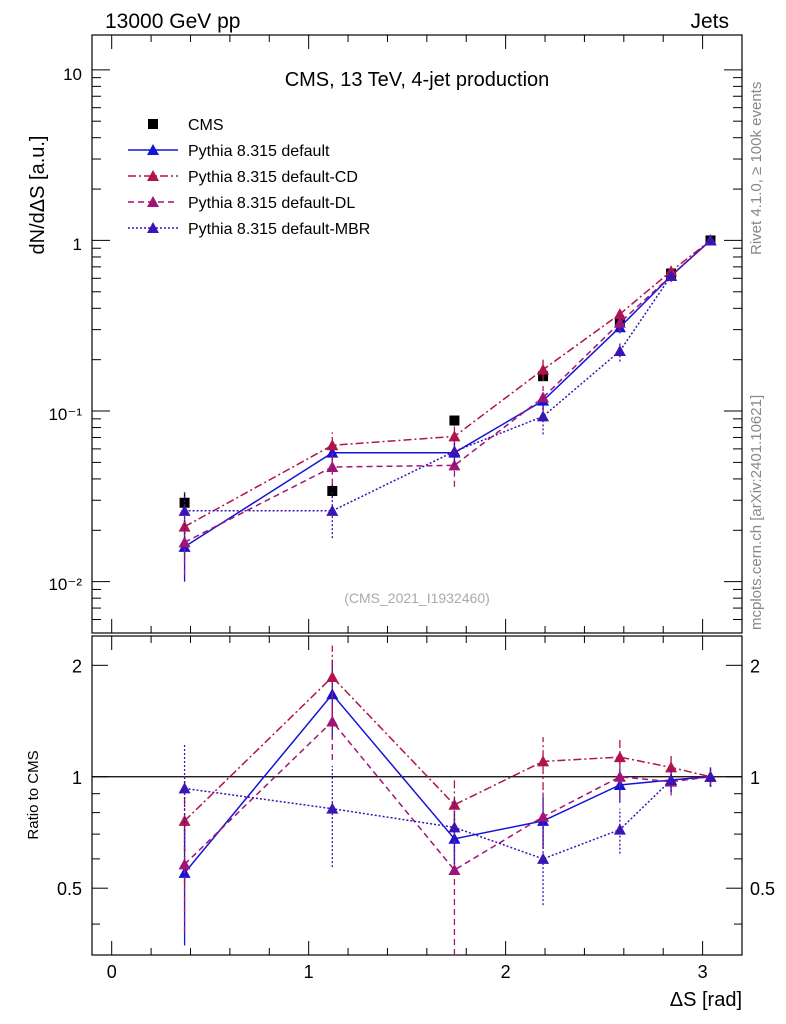 This screenshot has width=786, height=1024. I want to click on legend-label: CMS, so click(206, 125).